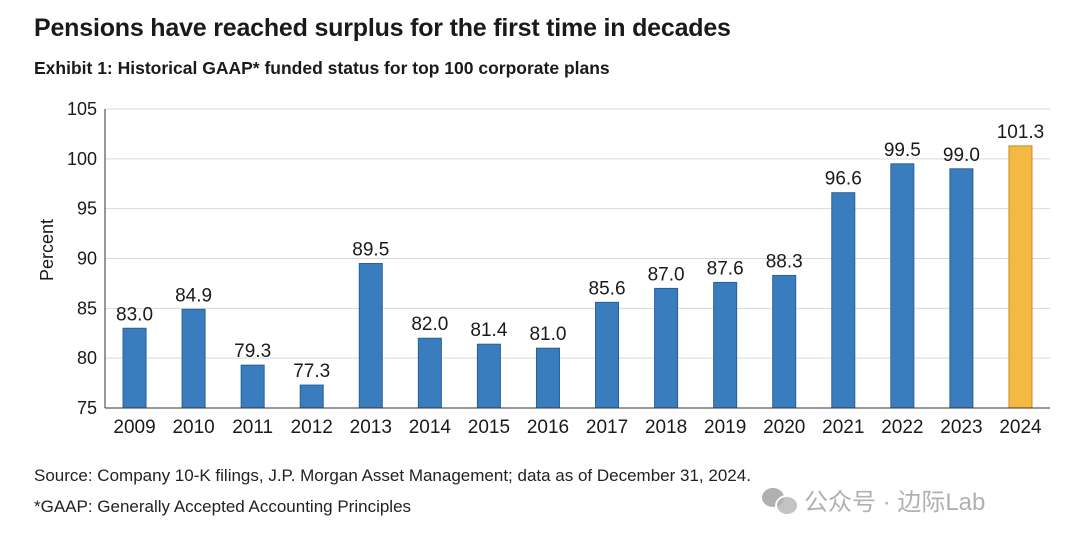  What do you see at coordinates (843, 179) in the screenshot?
I see `data-label-2021: 96.6` at bounding box center [843, 179].